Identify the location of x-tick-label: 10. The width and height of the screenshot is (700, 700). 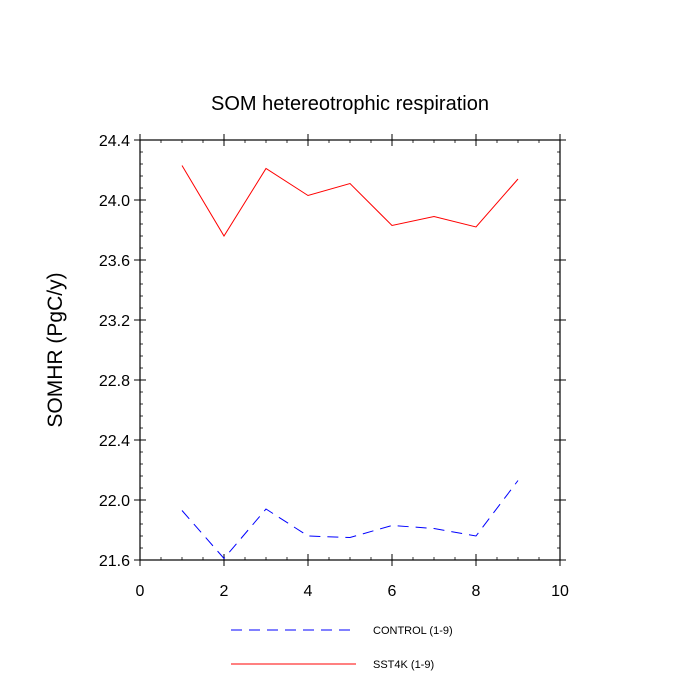
(560, 591).